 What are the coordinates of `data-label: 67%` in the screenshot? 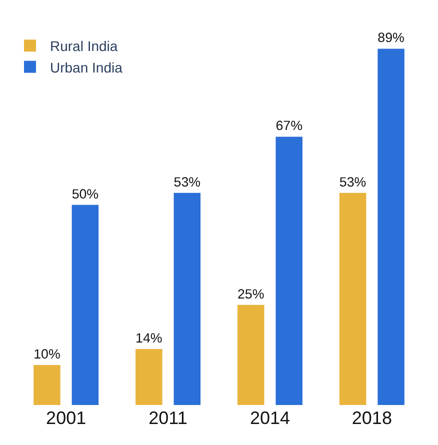 It's located at (289, 126).